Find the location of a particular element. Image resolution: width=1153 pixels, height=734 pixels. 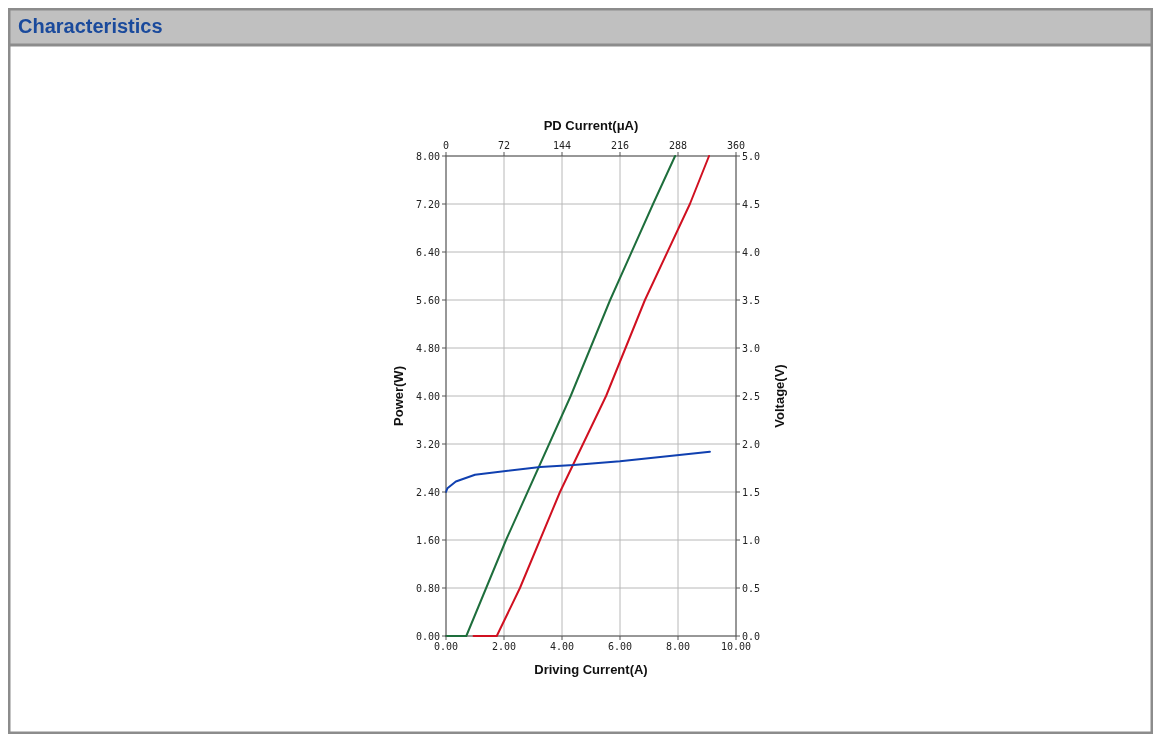

x-tick-label: 4.00 is located at coordinates (562, 646).